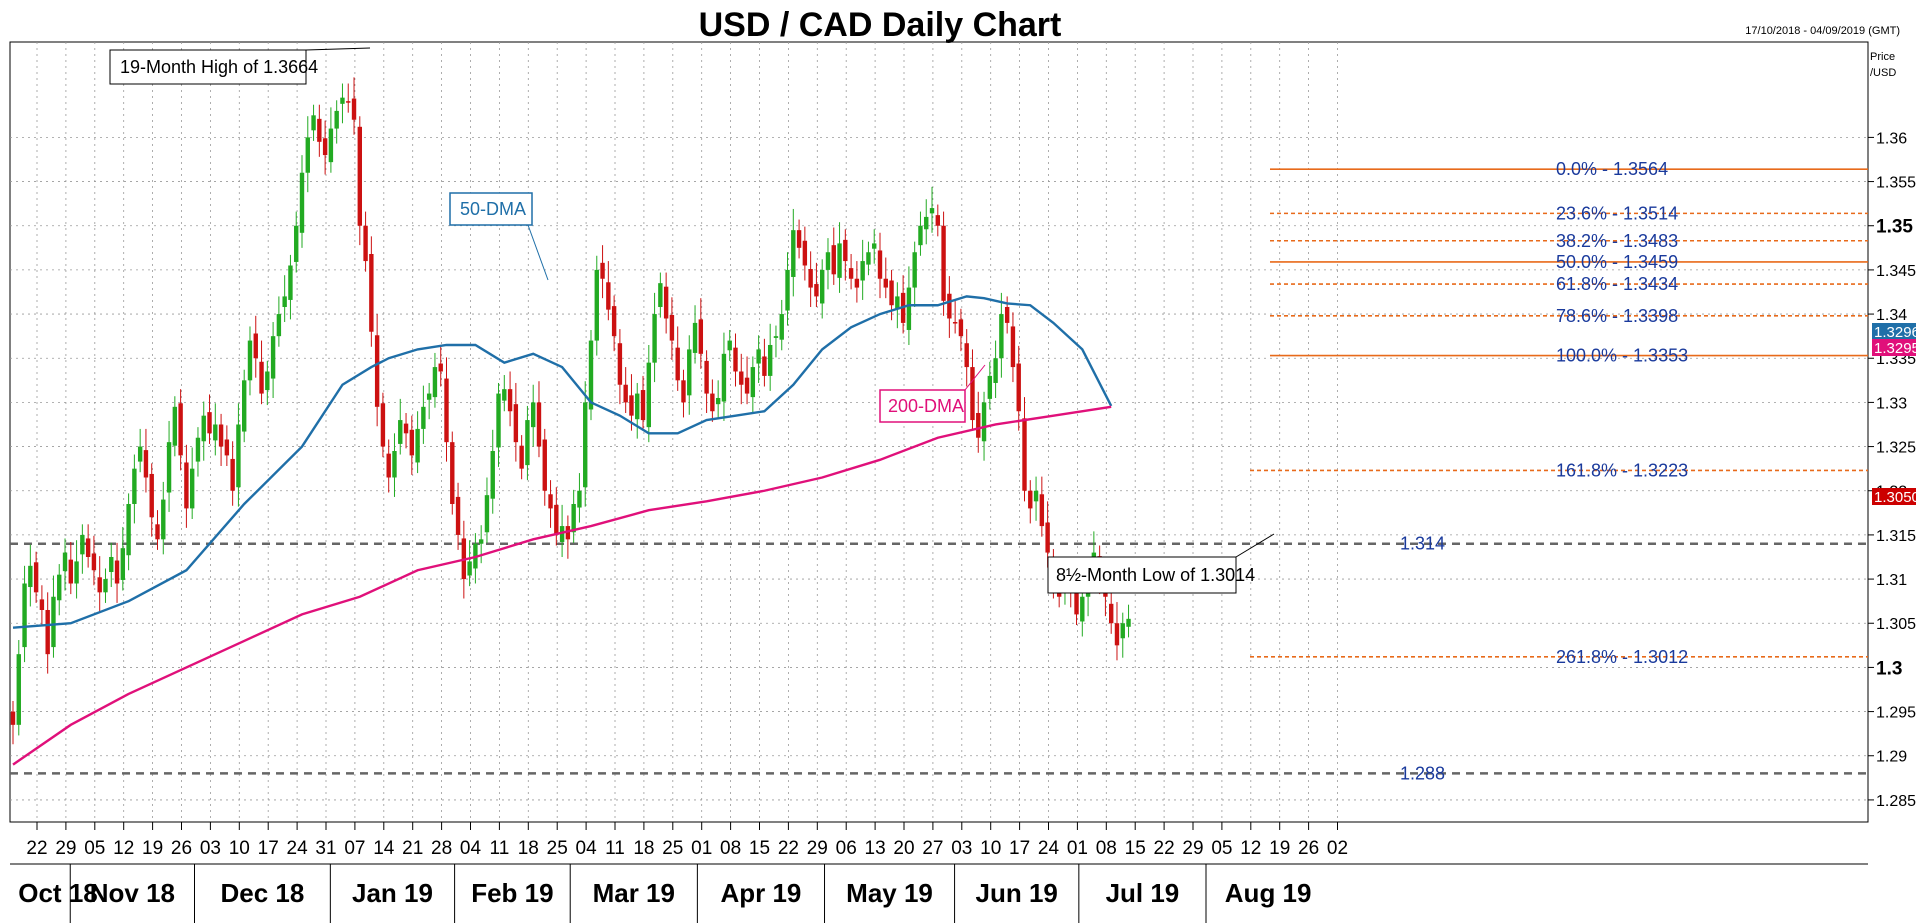 The height and width of the screenshot is (923, 1916). What do you see at coordinates (557, 848) in the screenshot?
I see `x-day-label: 25` at bounding box center [557, 848].